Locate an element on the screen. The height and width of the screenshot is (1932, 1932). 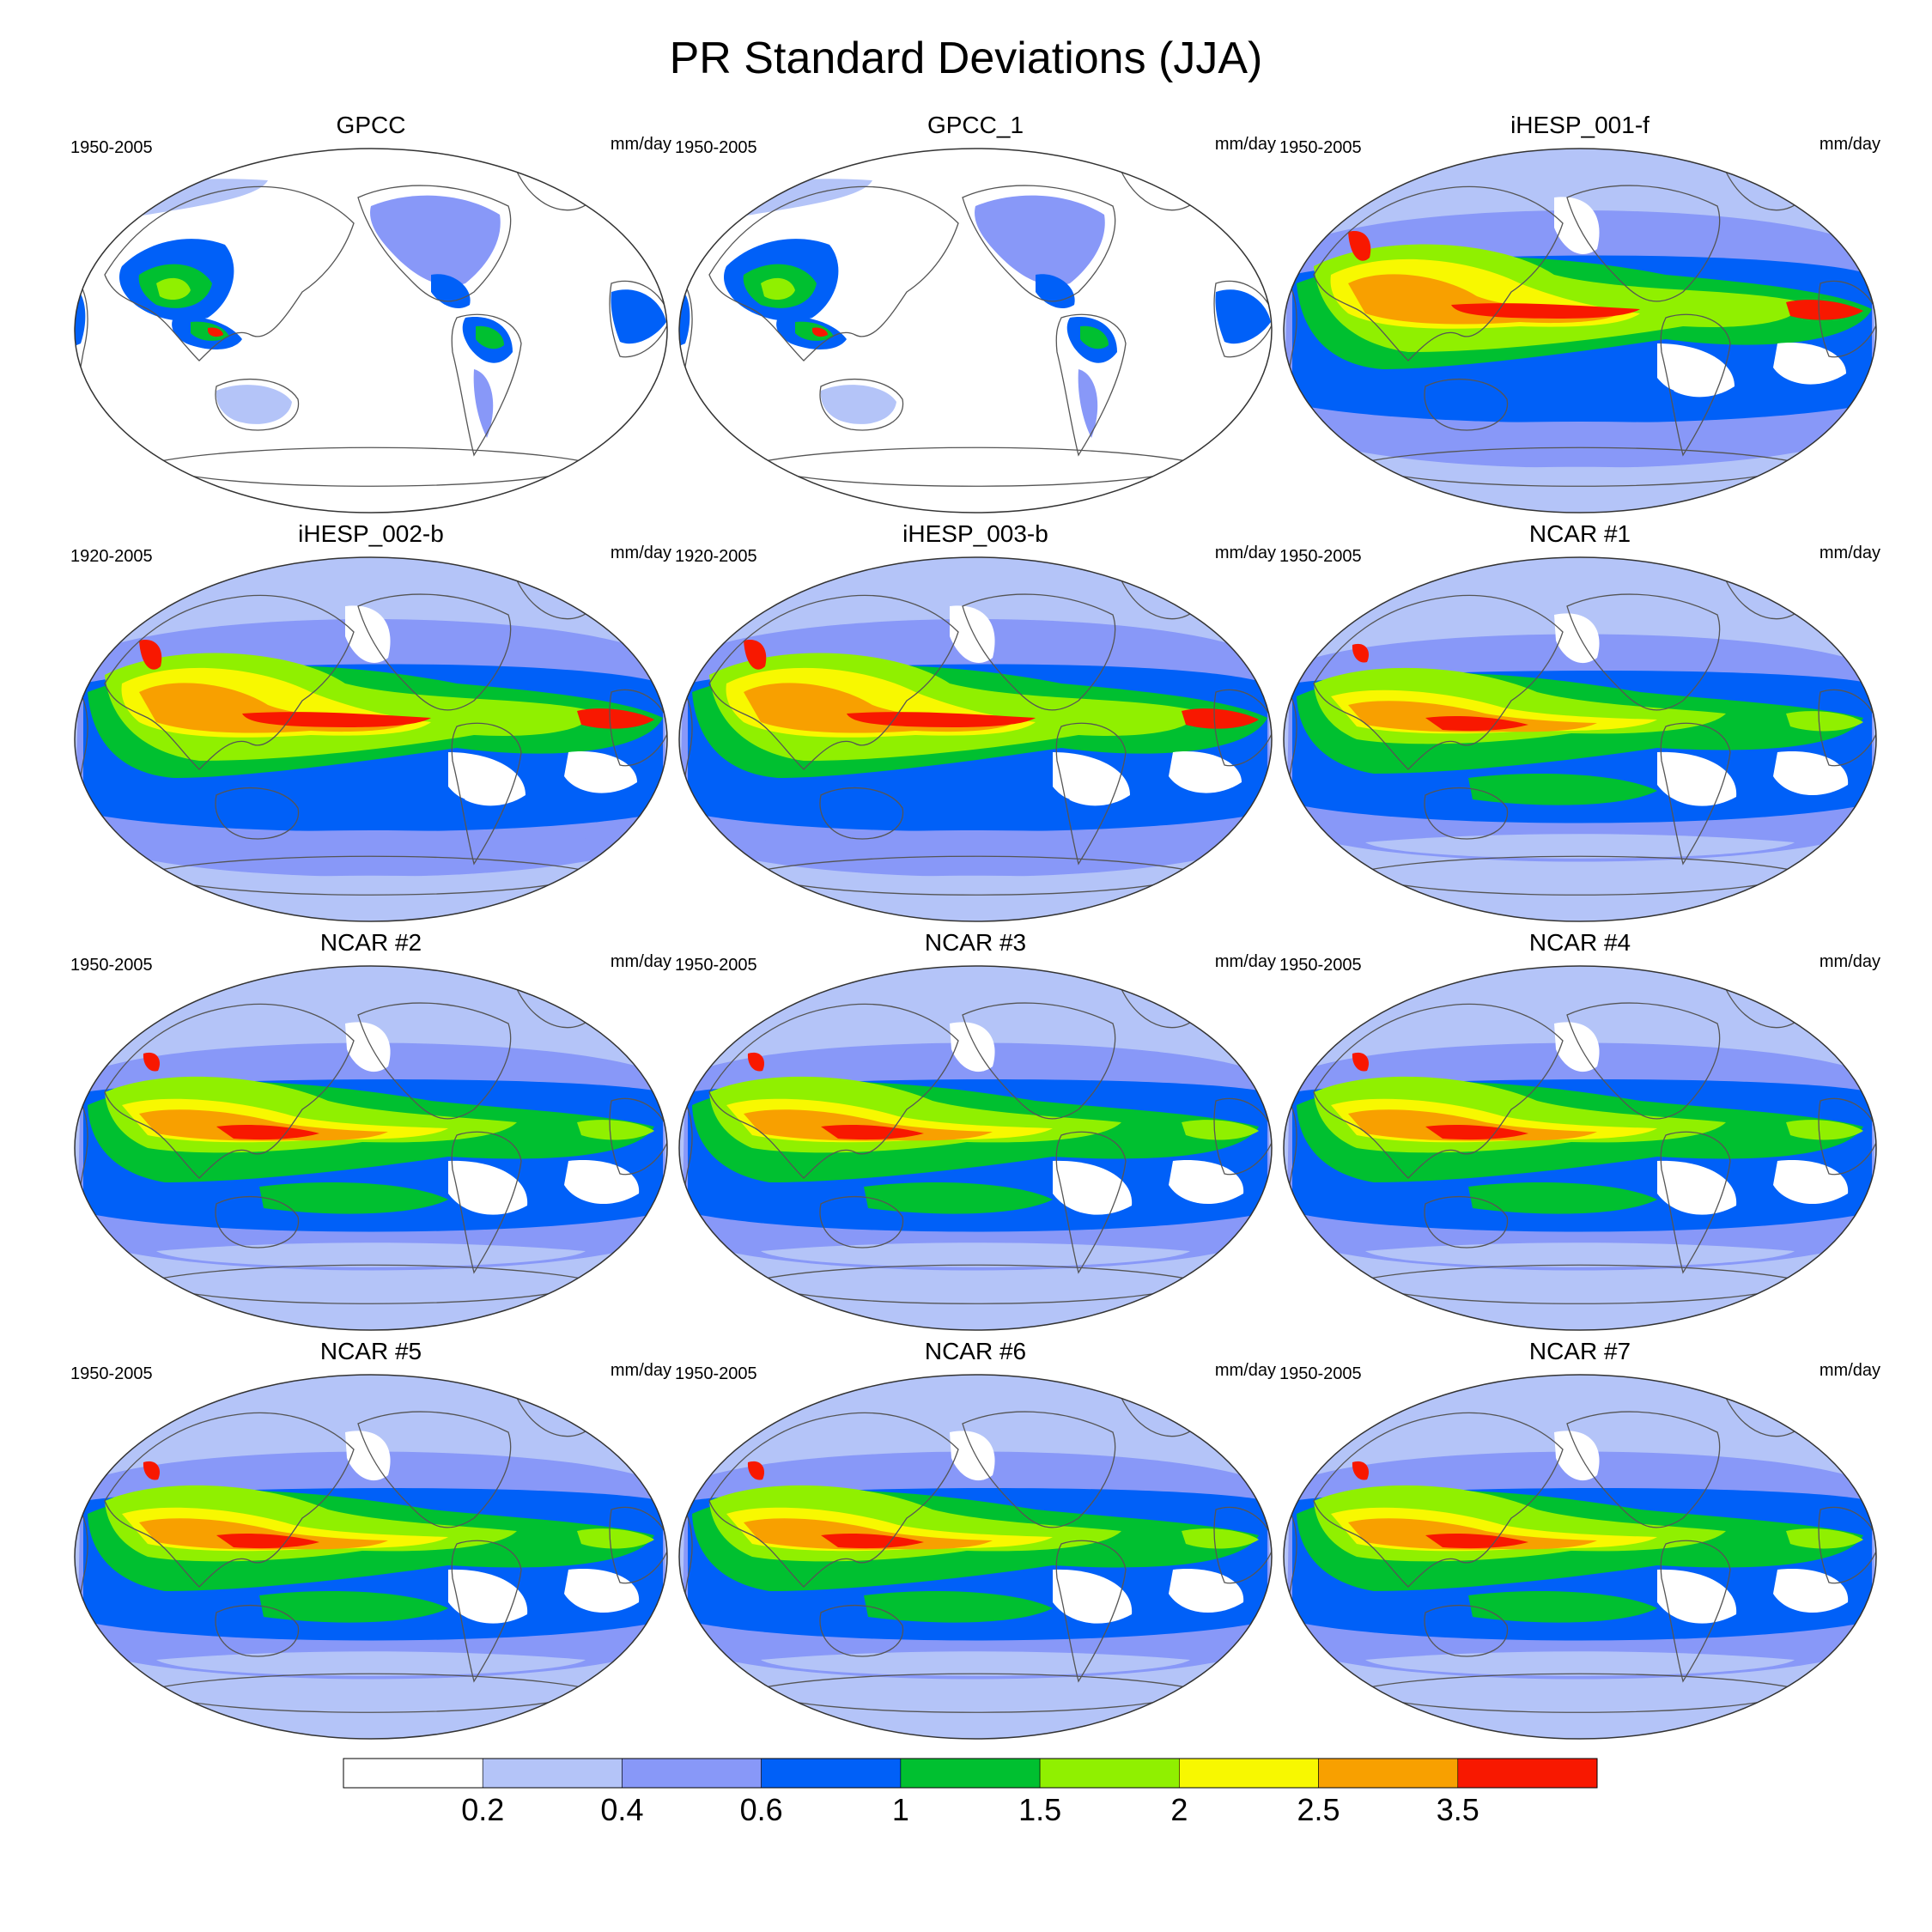
panel-period: 1920-2005 is located at coordinates (716, 556).